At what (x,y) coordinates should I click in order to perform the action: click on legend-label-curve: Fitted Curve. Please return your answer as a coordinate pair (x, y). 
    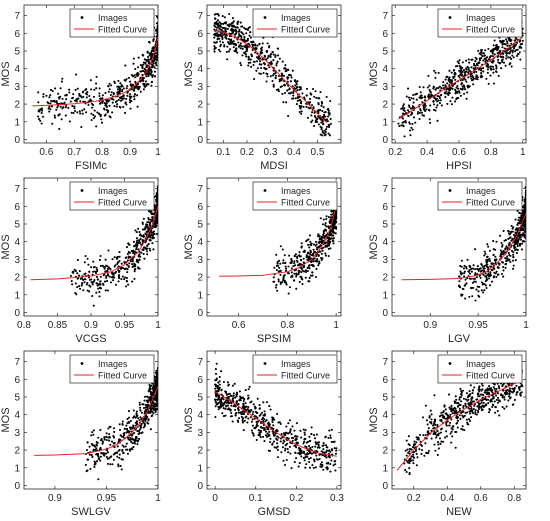
    Looking at the image, I should click on (490, 203).